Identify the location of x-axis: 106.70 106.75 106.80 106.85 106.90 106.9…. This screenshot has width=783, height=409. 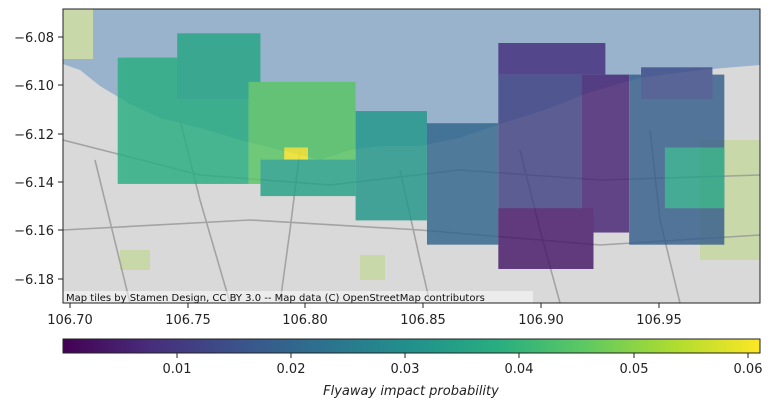
(364, 315).